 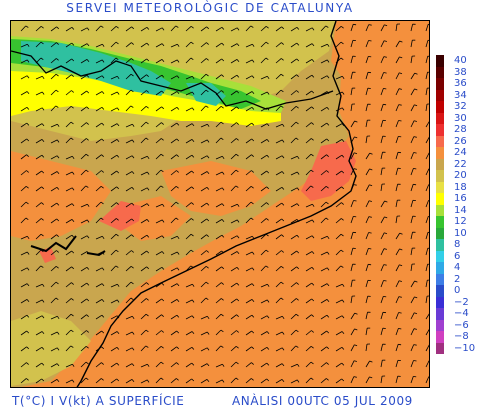 I want to click on legend-label: 20, so click(x=460, y=175).